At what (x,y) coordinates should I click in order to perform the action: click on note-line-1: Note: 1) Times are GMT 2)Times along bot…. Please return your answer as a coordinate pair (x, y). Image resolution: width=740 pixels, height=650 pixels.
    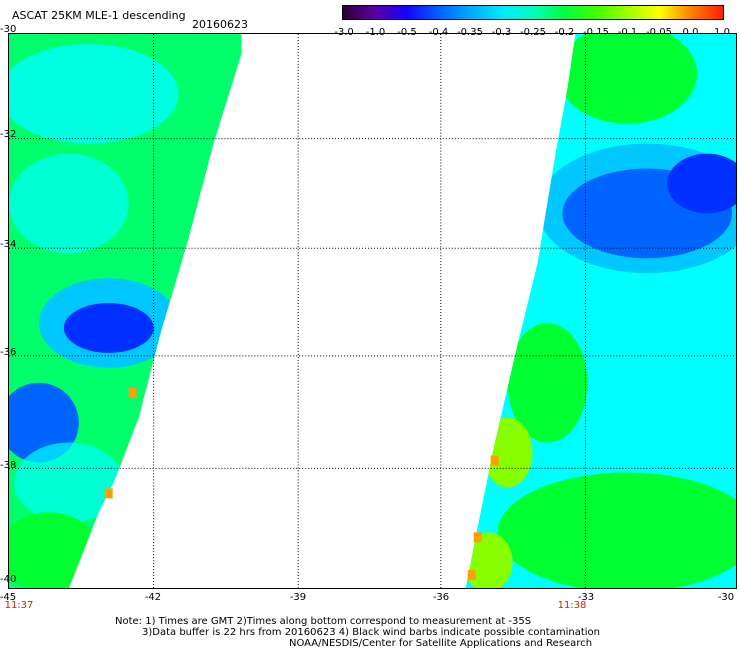
    Looking at the image, I should click on (323, 621).